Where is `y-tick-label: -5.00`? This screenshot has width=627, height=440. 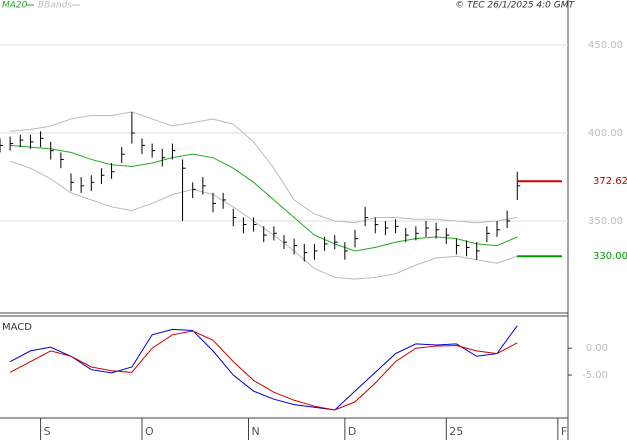 y-tick-label: -5.00 is located at coordinates (595, 375).